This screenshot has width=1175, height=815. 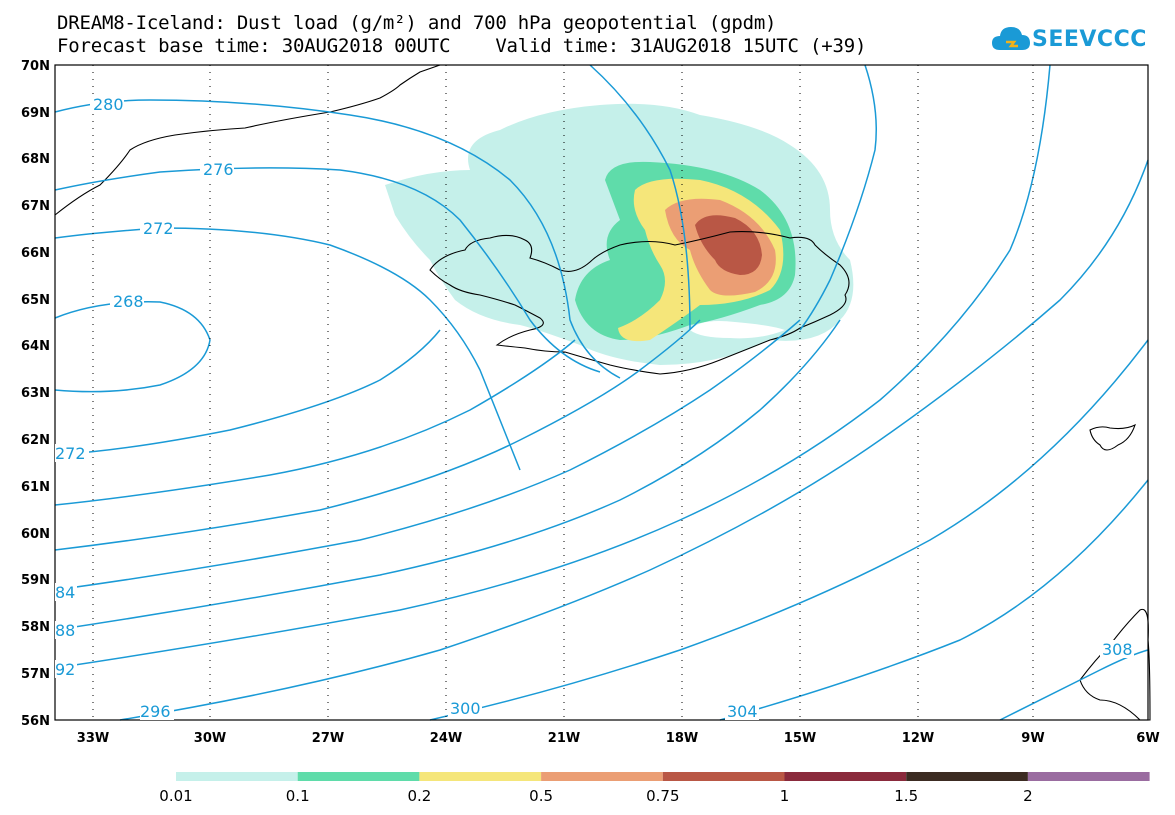 I want to click on legend-label: 1, so click(x=785, y=796).